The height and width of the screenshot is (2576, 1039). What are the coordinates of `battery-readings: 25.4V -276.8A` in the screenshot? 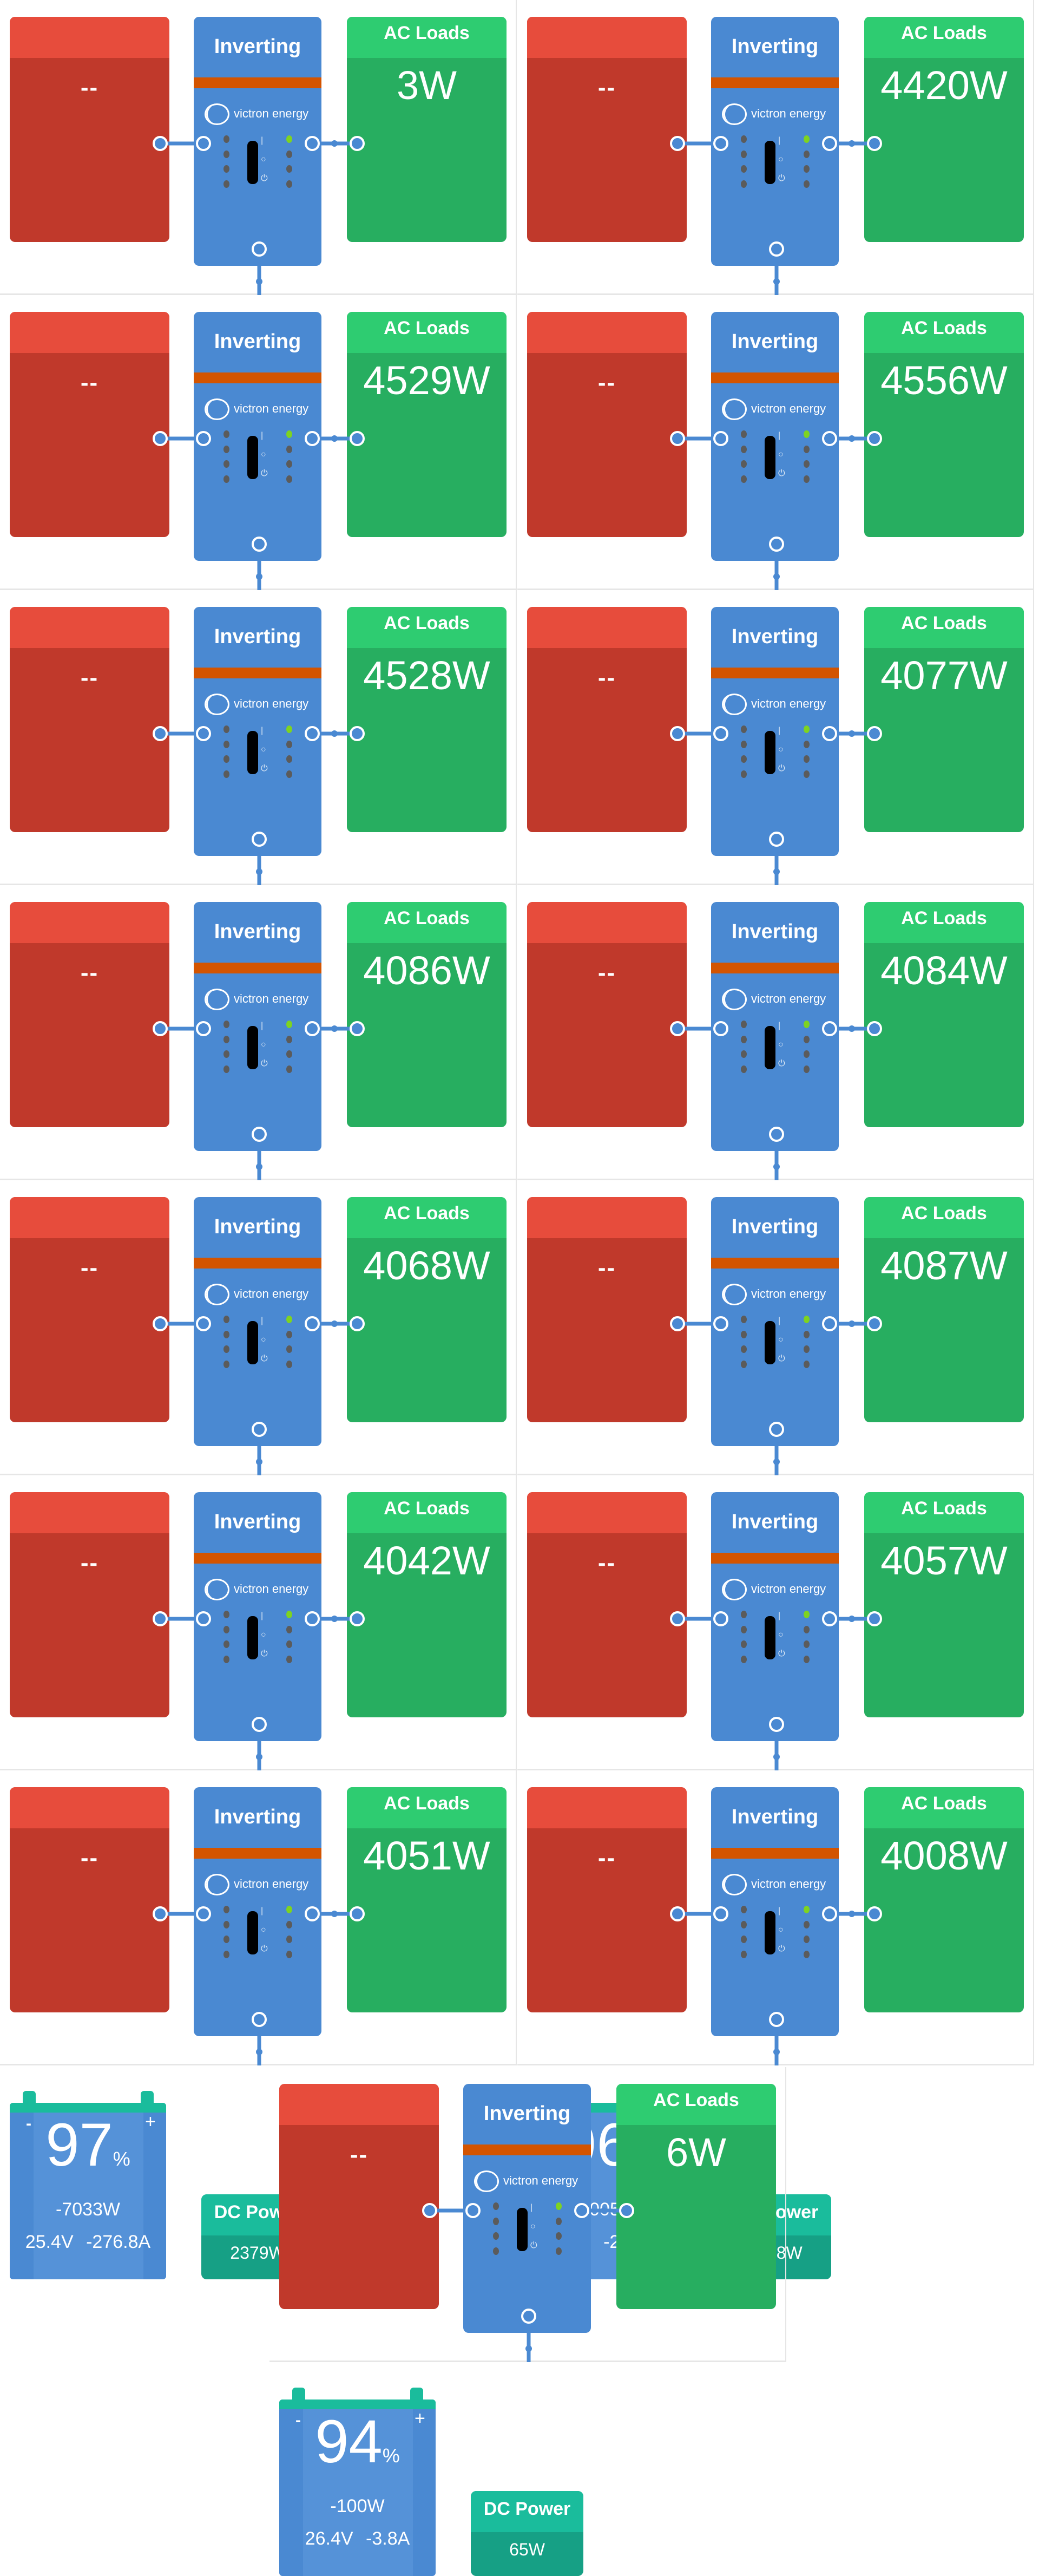 It's located at (88, 2242).